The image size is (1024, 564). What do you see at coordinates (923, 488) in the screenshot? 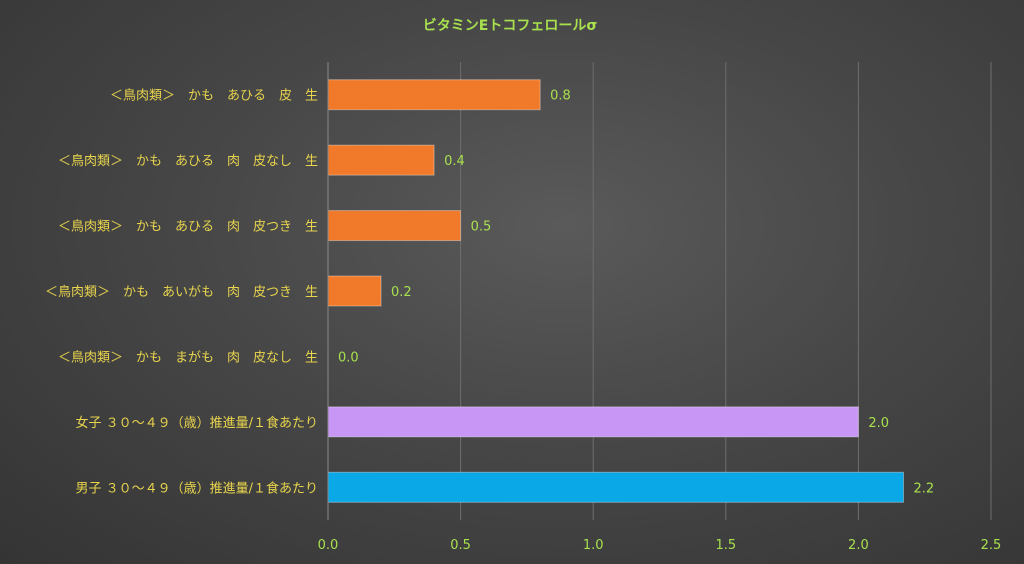
I see `data-label: 2.2` at bounding box center [923, 488].